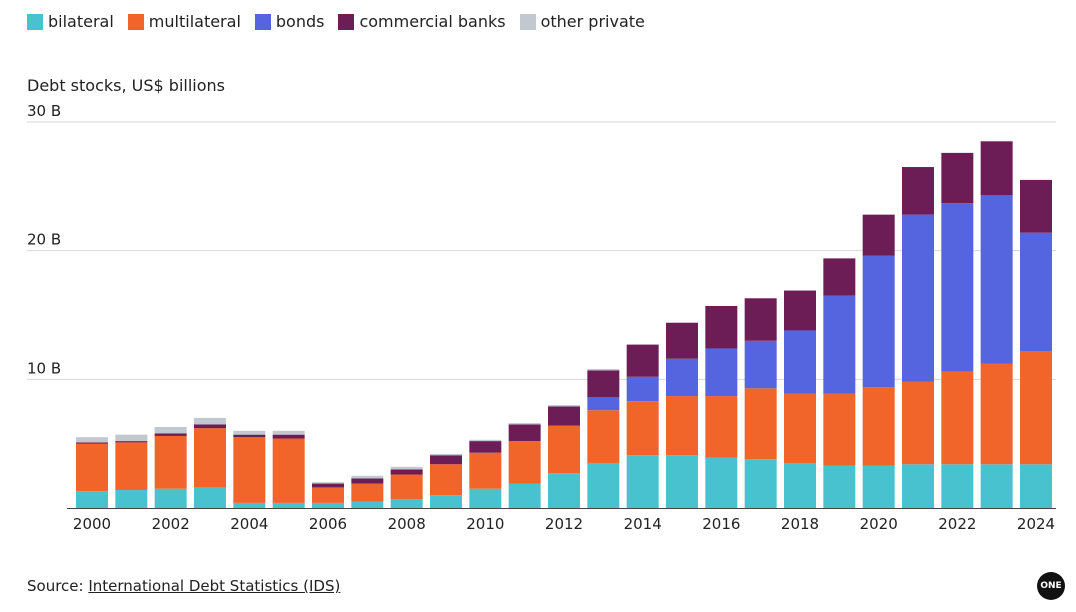 The width and height of the screenshot is (1076, 612). Describe the element at coordinates (582, 21) in the screenshot. I see `legend-item-other-private: other private` at that location.